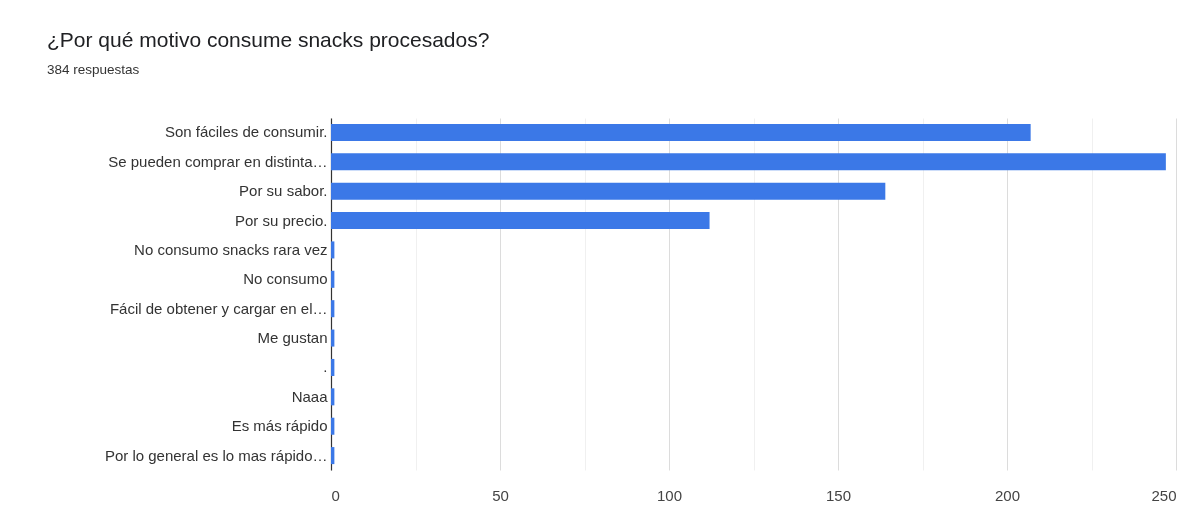 The width and height of the screenshot is (1196, 510). Describe the element at coordinates (500, 495) in the screenshot. I see `x-tick-label: 50` at that location.